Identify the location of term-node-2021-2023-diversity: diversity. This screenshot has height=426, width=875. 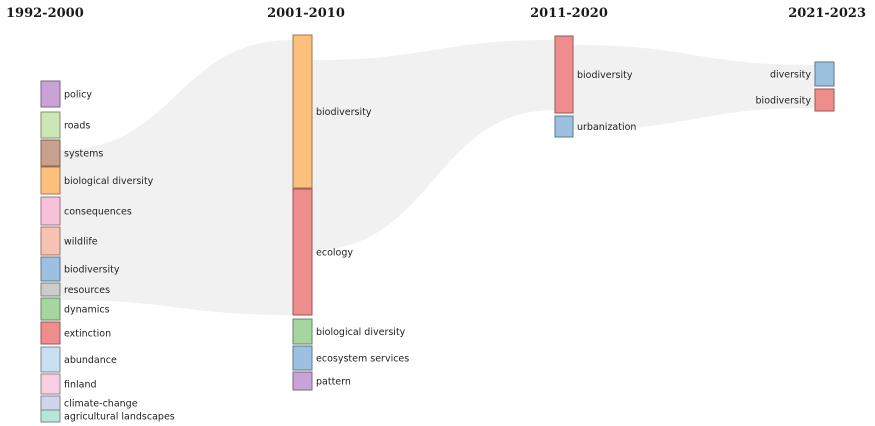
(802, 74).